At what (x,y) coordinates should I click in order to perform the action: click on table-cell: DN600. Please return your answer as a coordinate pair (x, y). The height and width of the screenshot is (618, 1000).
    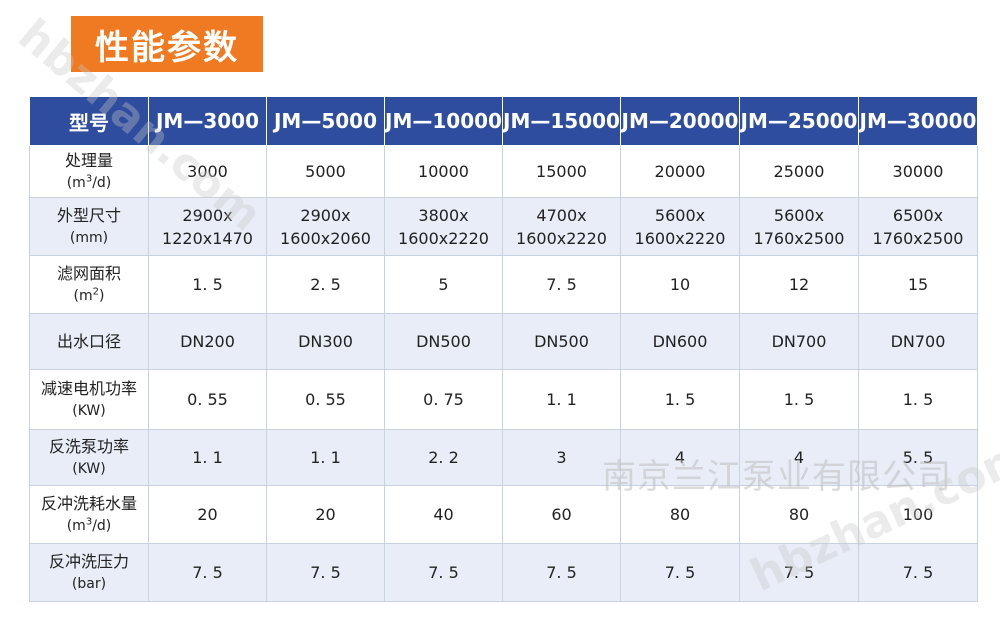
    Looking at the image, I should click on (680, 341).